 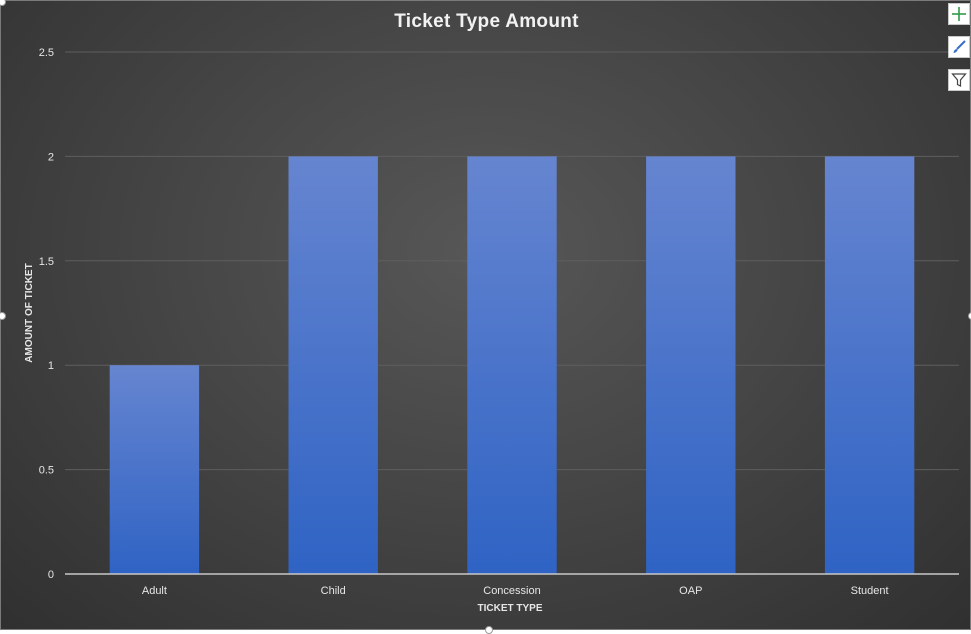 I want to click on resize-handle-bottom, so click(x=489, y=630).